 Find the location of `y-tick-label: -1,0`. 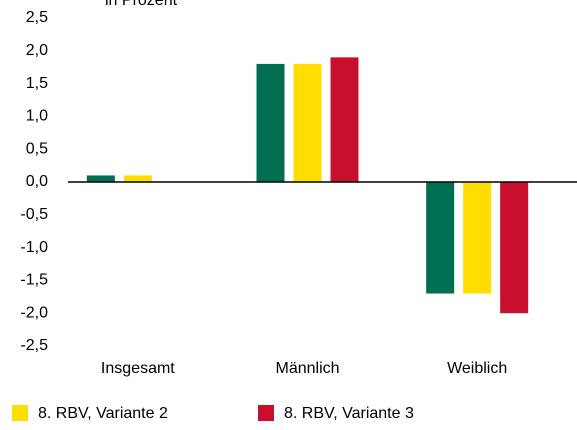

y-tick-label: -1,0 is located at coordinates (34, 247).